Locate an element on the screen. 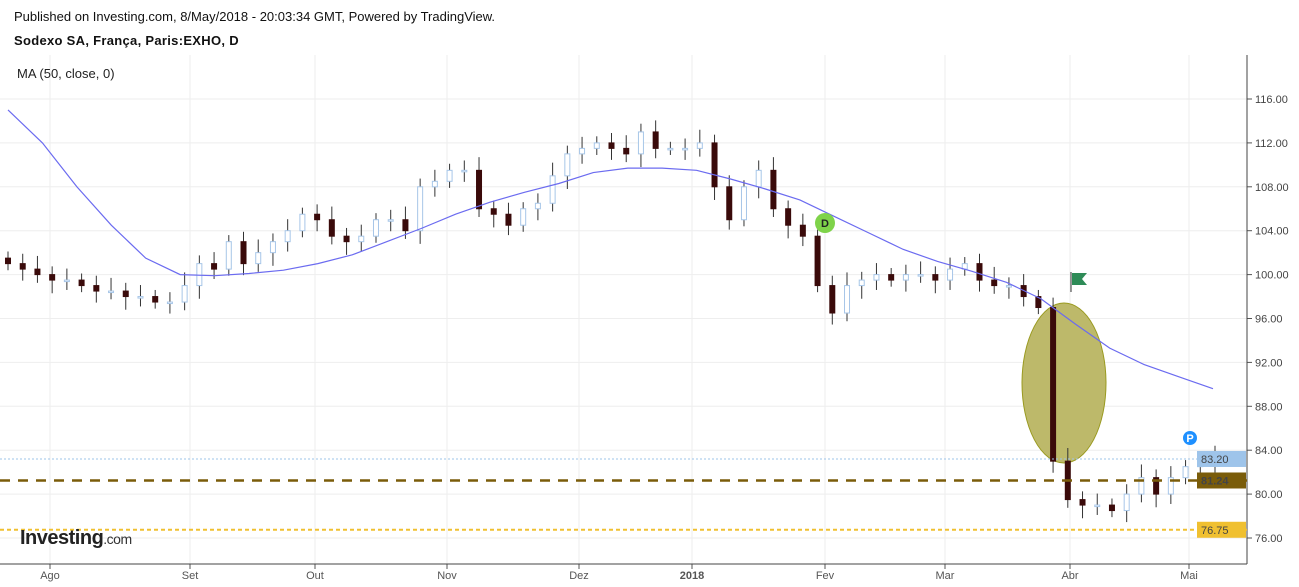 This screenshot has height=587, width=1299. x-tick-label: 2018 is located at coordinates (692, 576).